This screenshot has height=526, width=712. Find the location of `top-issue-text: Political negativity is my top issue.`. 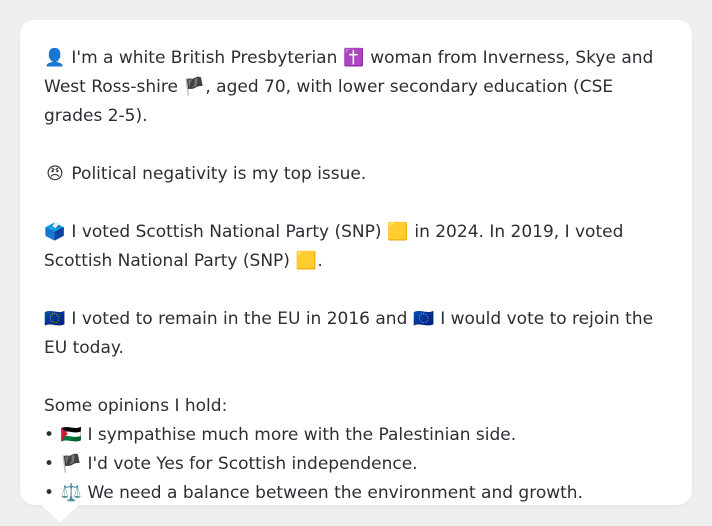

top-issue-text: Political negativity is my top issue. is located at coordinates (219, 174).